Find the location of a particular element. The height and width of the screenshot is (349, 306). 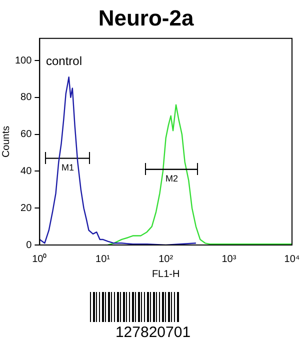

annotation: control is located at coordinates (64, 61).